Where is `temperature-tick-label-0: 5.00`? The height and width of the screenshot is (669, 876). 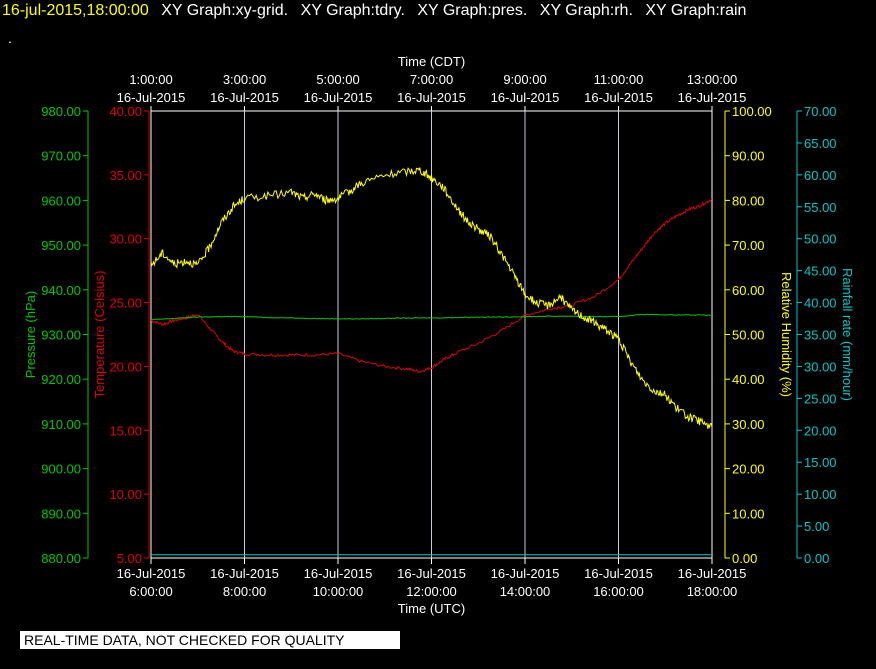 temperature-tick-label-0: 5.00 is located at coordinates (129, 558).